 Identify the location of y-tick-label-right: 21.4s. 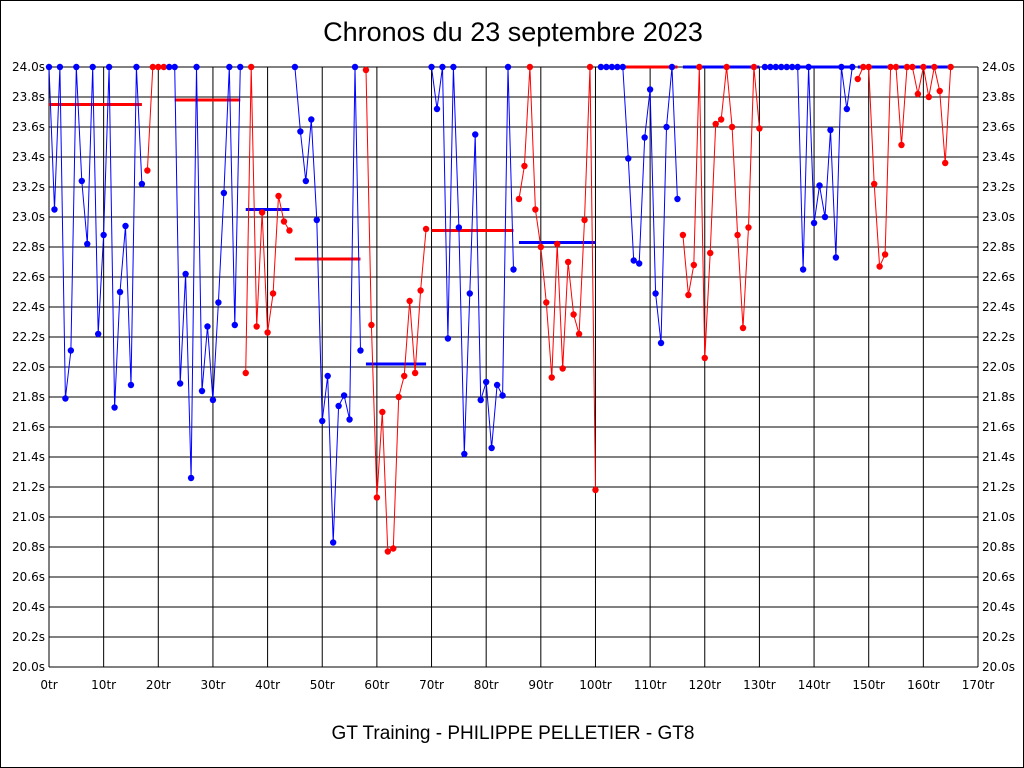
(998, 457).